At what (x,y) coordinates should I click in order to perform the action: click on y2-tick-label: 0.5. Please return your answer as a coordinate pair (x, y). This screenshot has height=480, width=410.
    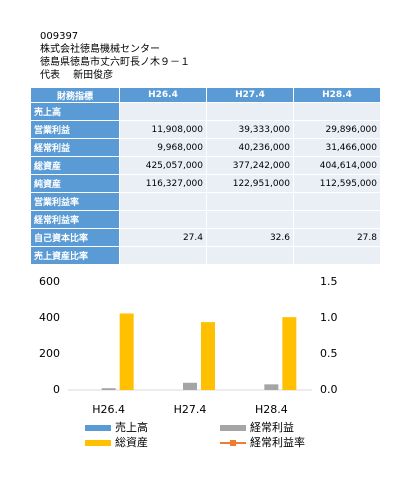
    Looking at the image, I should click on (329, 353).